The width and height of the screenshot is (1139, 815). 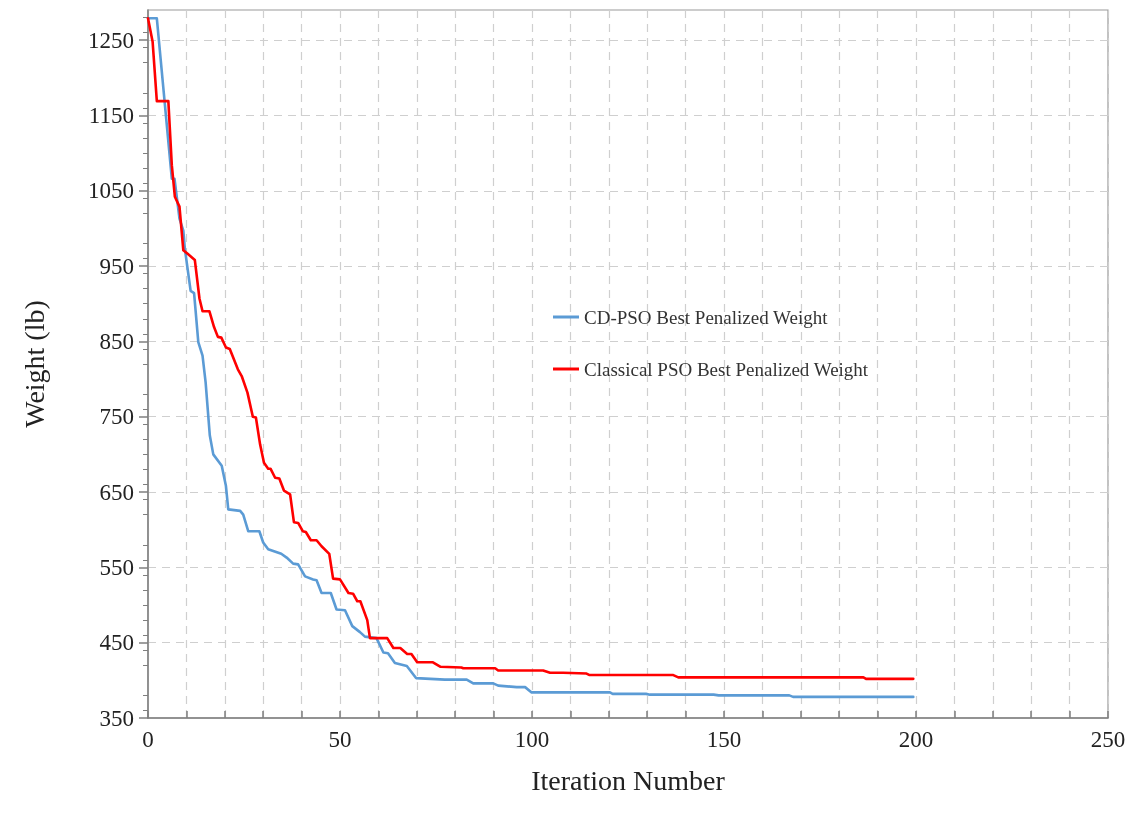 I want to click on y-axis-title: Weight (lb), so click(x=34, y=364).